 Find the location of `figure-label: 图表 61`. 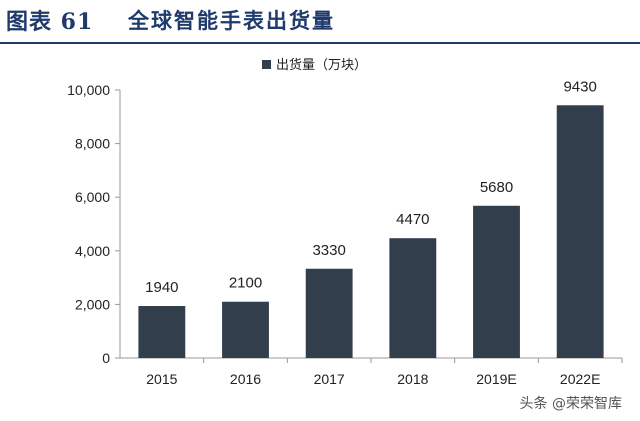

figure-label: 图表 61 is located at coordinates (50, 22).